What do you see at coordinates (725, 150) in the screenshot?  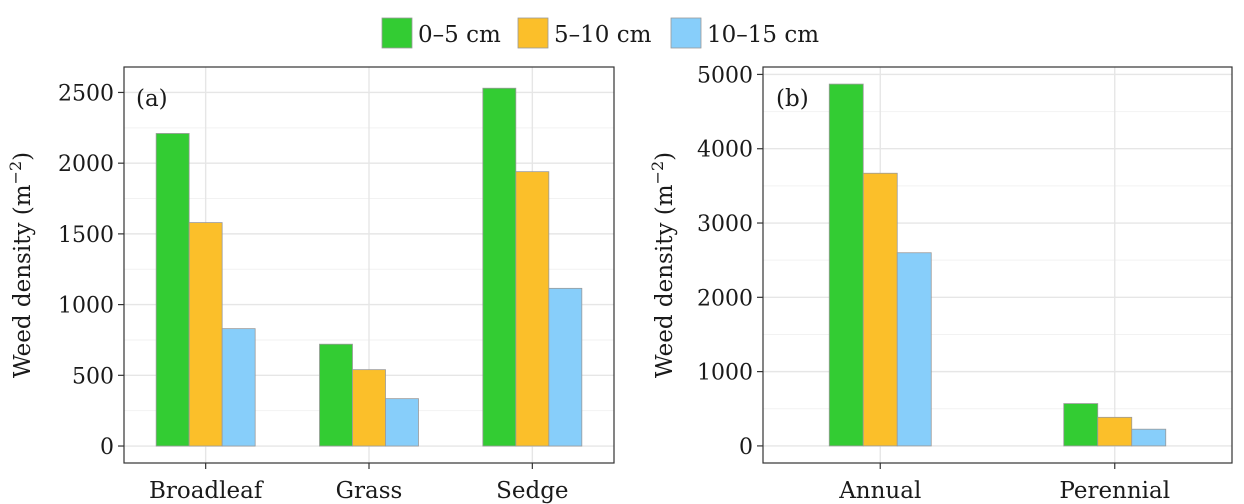 I see `y-tick-label: 4000` at bounding box center [725, 150].